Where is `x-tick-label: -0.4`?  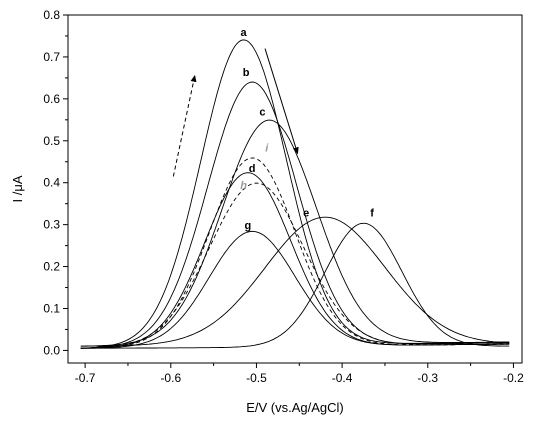 x-tick-label: -0.4 is located at coordinates (342, 378).